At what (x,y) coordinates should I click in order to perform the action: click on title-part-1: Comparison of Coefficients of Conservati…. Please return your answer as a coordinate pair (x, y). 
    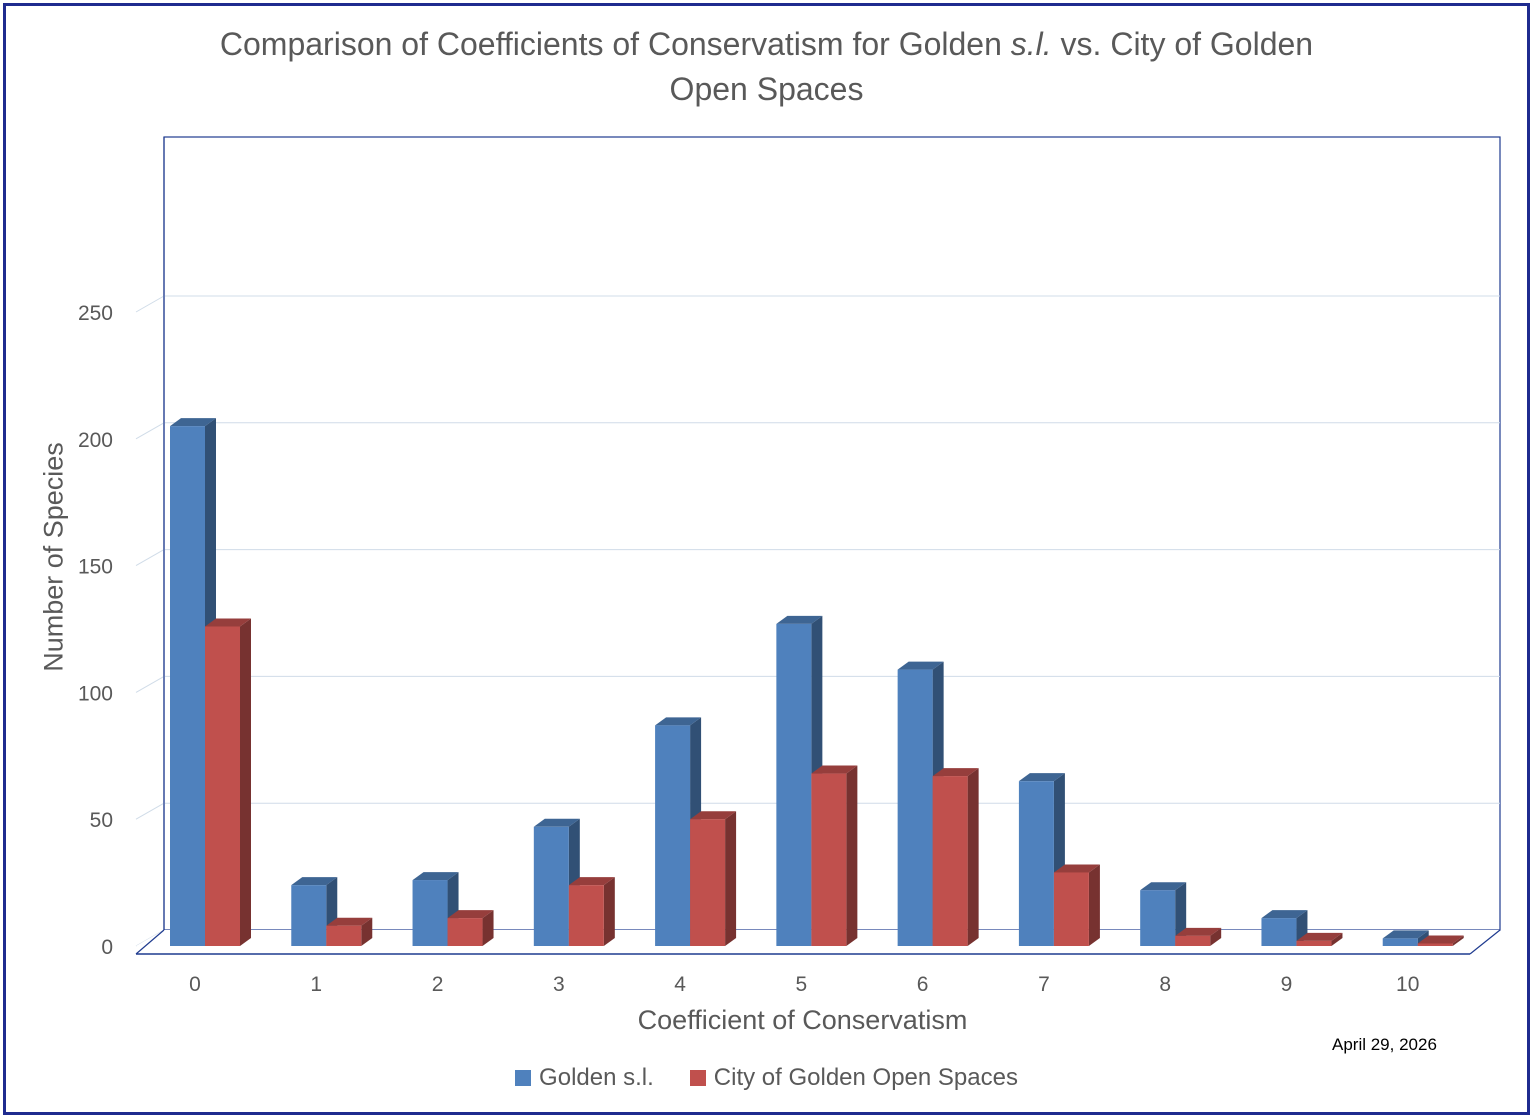
    Looking at the image, I should click on (610, 44).